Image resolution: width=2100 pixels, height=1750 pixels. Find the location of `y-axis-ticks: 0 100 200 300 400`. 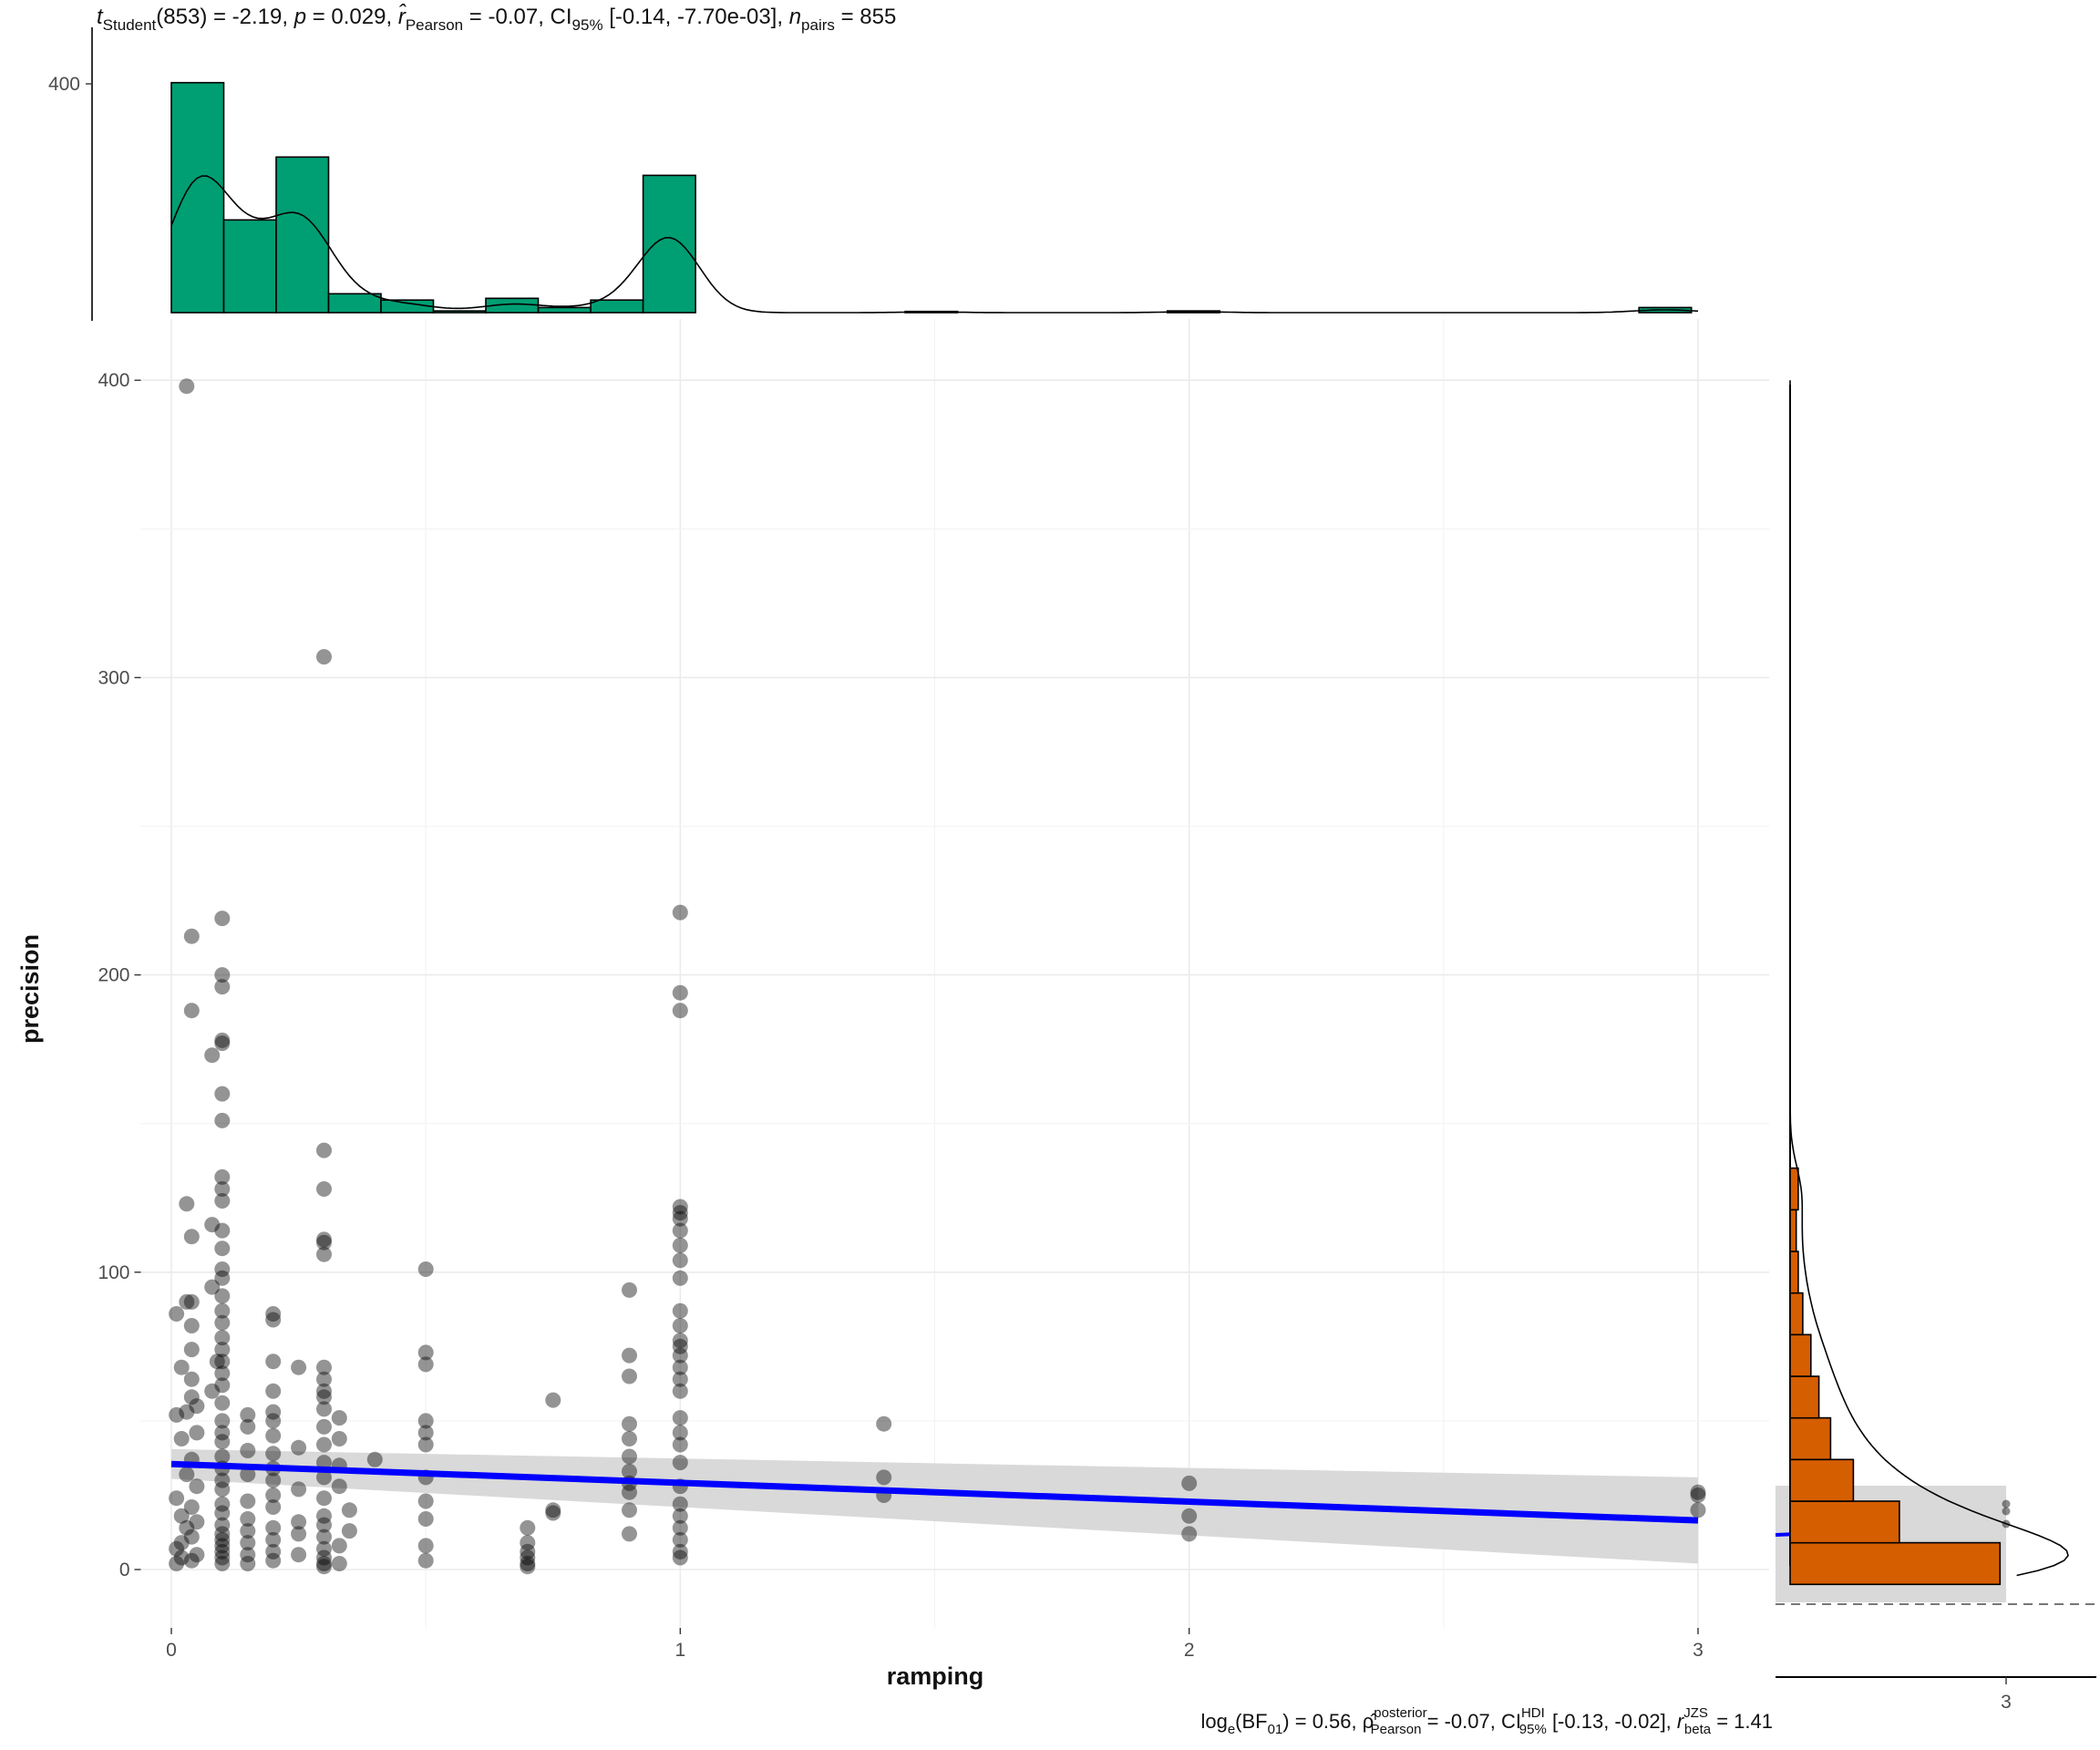

y-axis-ticks: 0 100 200 300 400 is located at coordinates (119, 975).